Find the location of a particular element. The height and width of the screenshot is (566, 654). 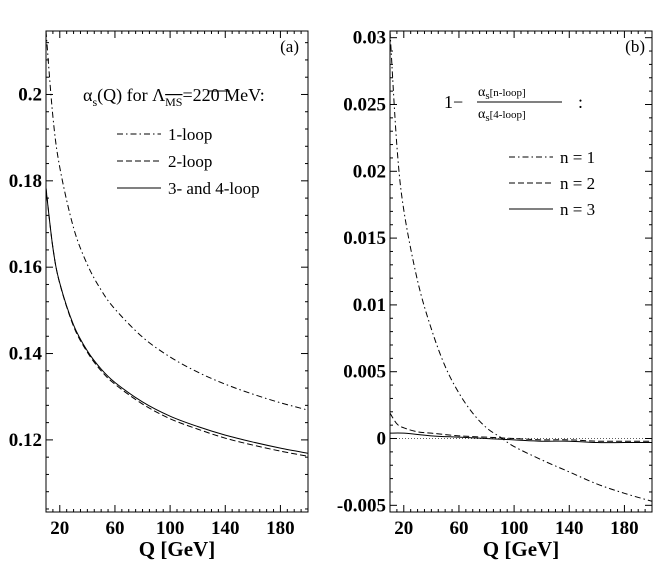

alpha-subscript: s is located at coordinates (94, 102).